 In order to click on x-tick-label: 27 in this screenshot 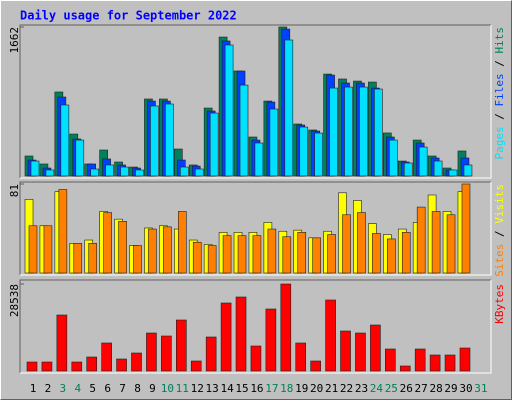, I will do `click(421, 388)`.